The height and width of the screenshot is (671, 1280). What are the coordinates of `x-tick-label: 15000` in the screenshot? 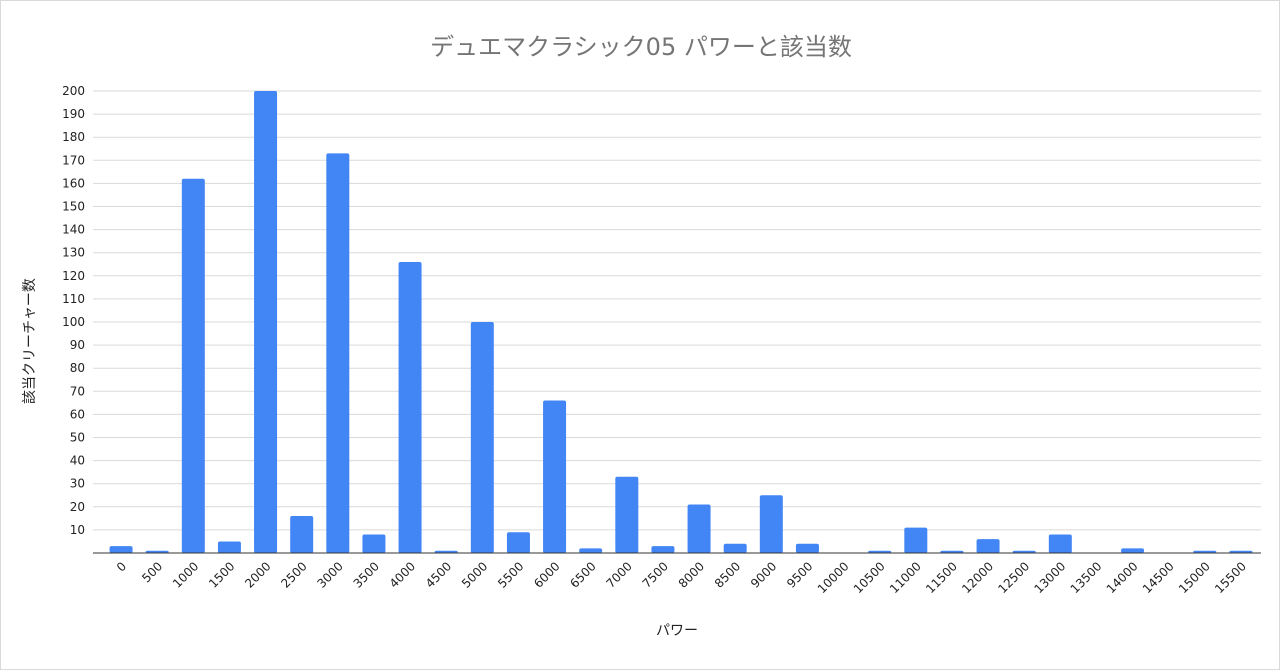 It's located at (1194, 577).